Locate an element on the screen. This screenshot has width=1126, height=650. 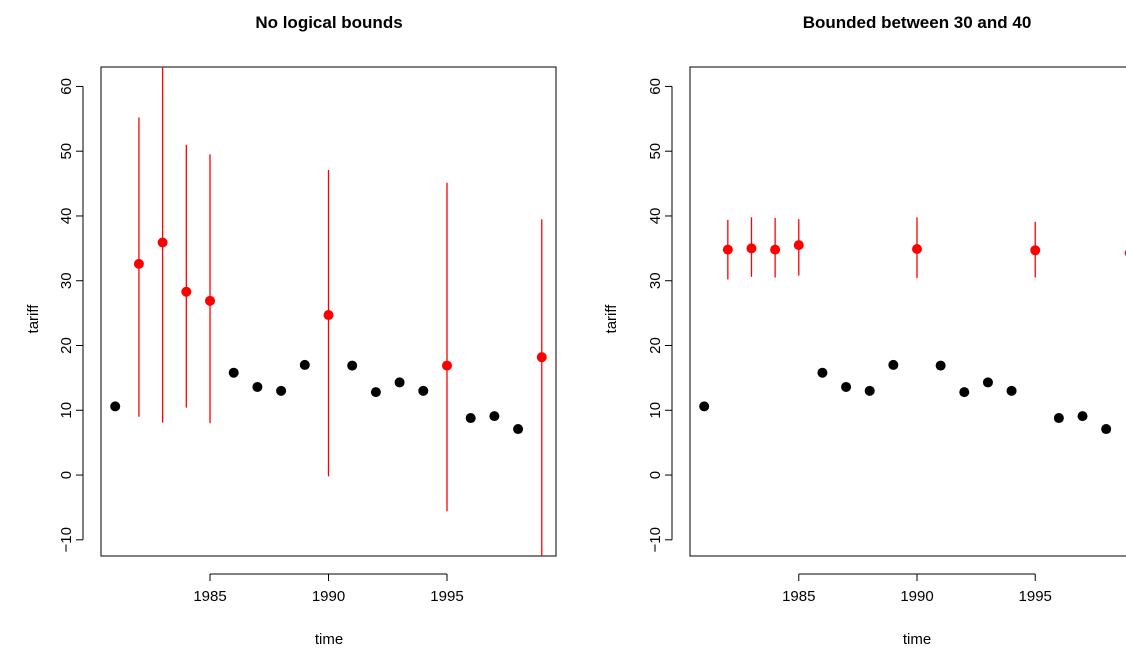
chart-title: Bounded between 30 and 40 is located at coordinates (917, 22).